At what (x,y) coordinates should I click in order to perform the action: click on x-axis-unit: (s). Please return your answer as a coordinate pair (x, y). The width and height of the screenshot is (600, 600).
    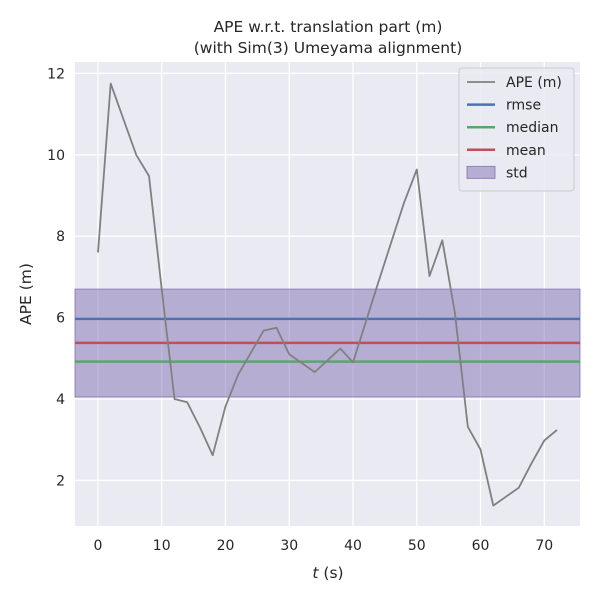
    Looking at the image, I should click on (330, 573).